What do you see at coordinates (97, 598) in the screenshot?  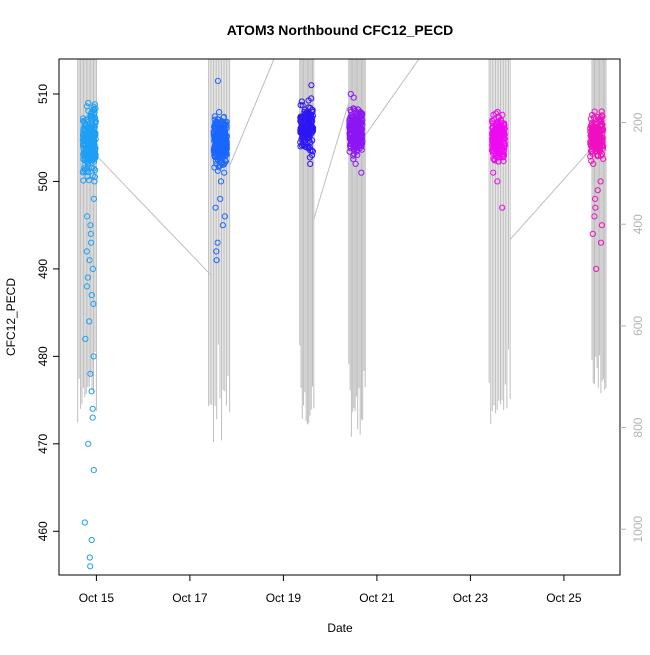 I see `x-tick-label: Oct 15` at bounding box center [97, 598].